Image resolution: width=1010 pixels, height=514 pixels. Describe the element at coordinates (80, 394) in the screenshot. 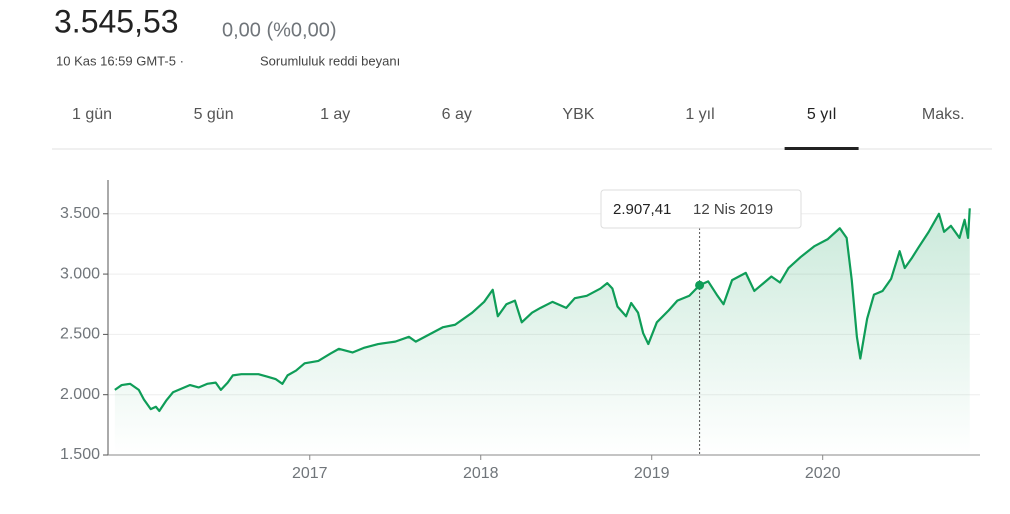

I see `y-tick-label: 2.000` at that location.